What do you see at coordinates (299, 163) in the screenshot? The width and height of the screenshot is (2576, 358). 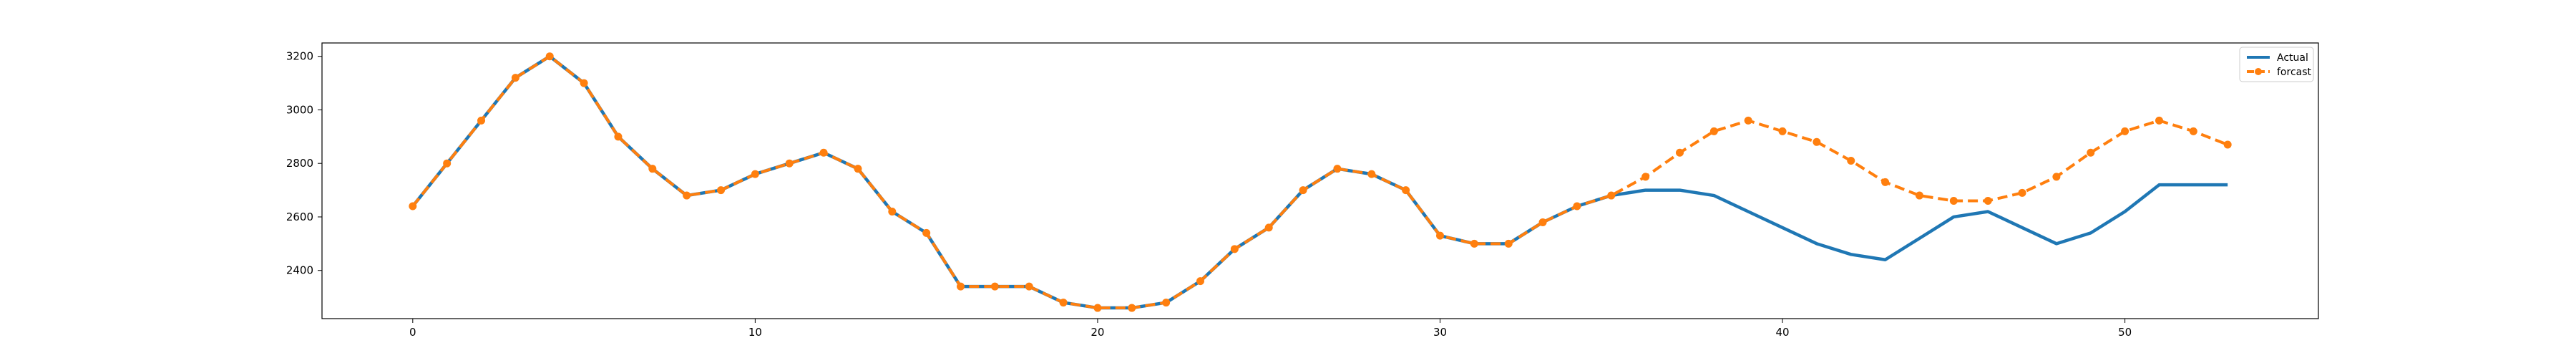 I see `y-tick-label: 2800` at bounding box center [299, 163].